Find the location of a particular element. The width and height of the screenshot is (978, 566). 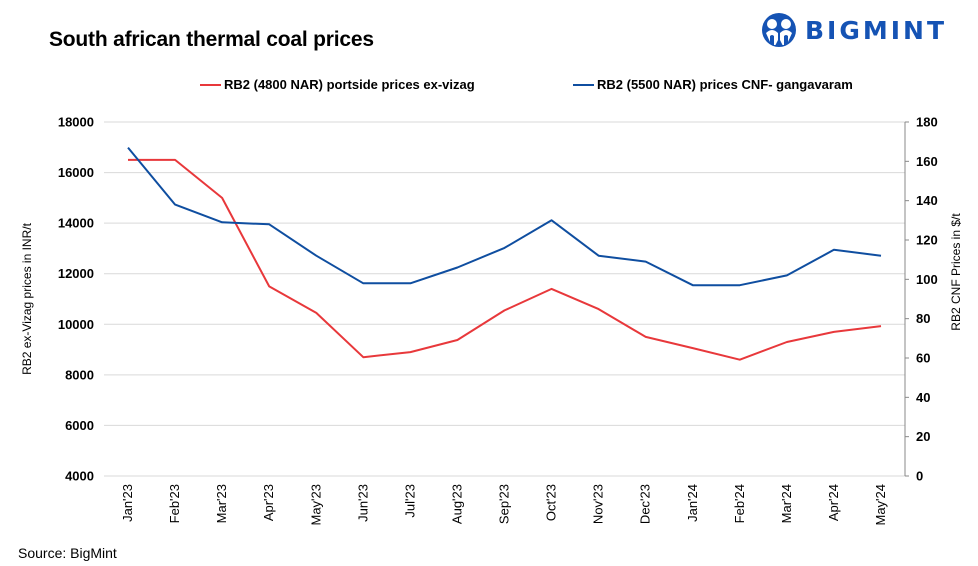

legend-item-blue: RB2 (5500 NAR) prices CNF- gangavaram is located at coordinates (713, 84).